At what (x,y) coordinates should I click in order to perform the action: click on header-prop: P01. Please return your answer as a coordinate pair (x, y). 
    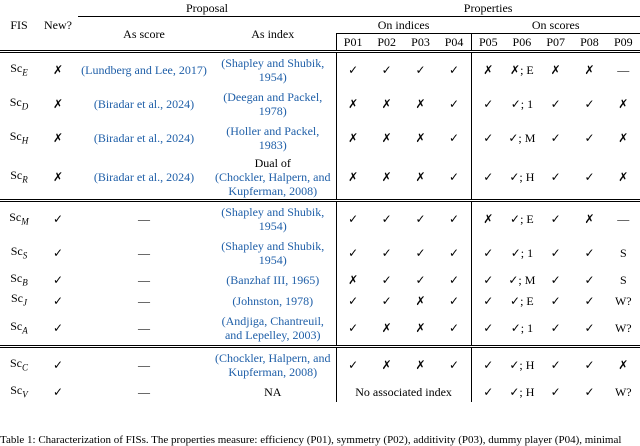
    Looking at the image, I should click on (352, 42).